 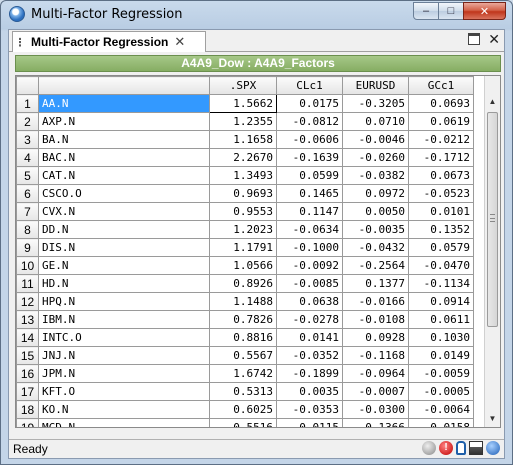 I want to click on row-number: 5, so click(x=27, y=175).